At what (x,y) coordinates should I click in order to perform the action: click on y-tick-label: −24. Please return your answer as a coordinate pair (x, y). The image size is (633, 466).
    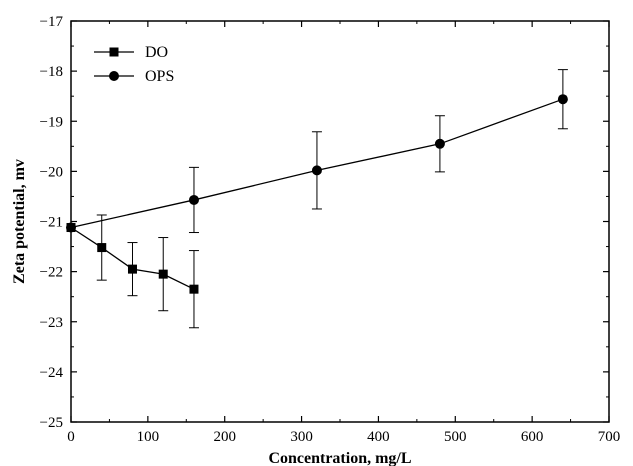
    Looking at the image, I should click on (52, 373).